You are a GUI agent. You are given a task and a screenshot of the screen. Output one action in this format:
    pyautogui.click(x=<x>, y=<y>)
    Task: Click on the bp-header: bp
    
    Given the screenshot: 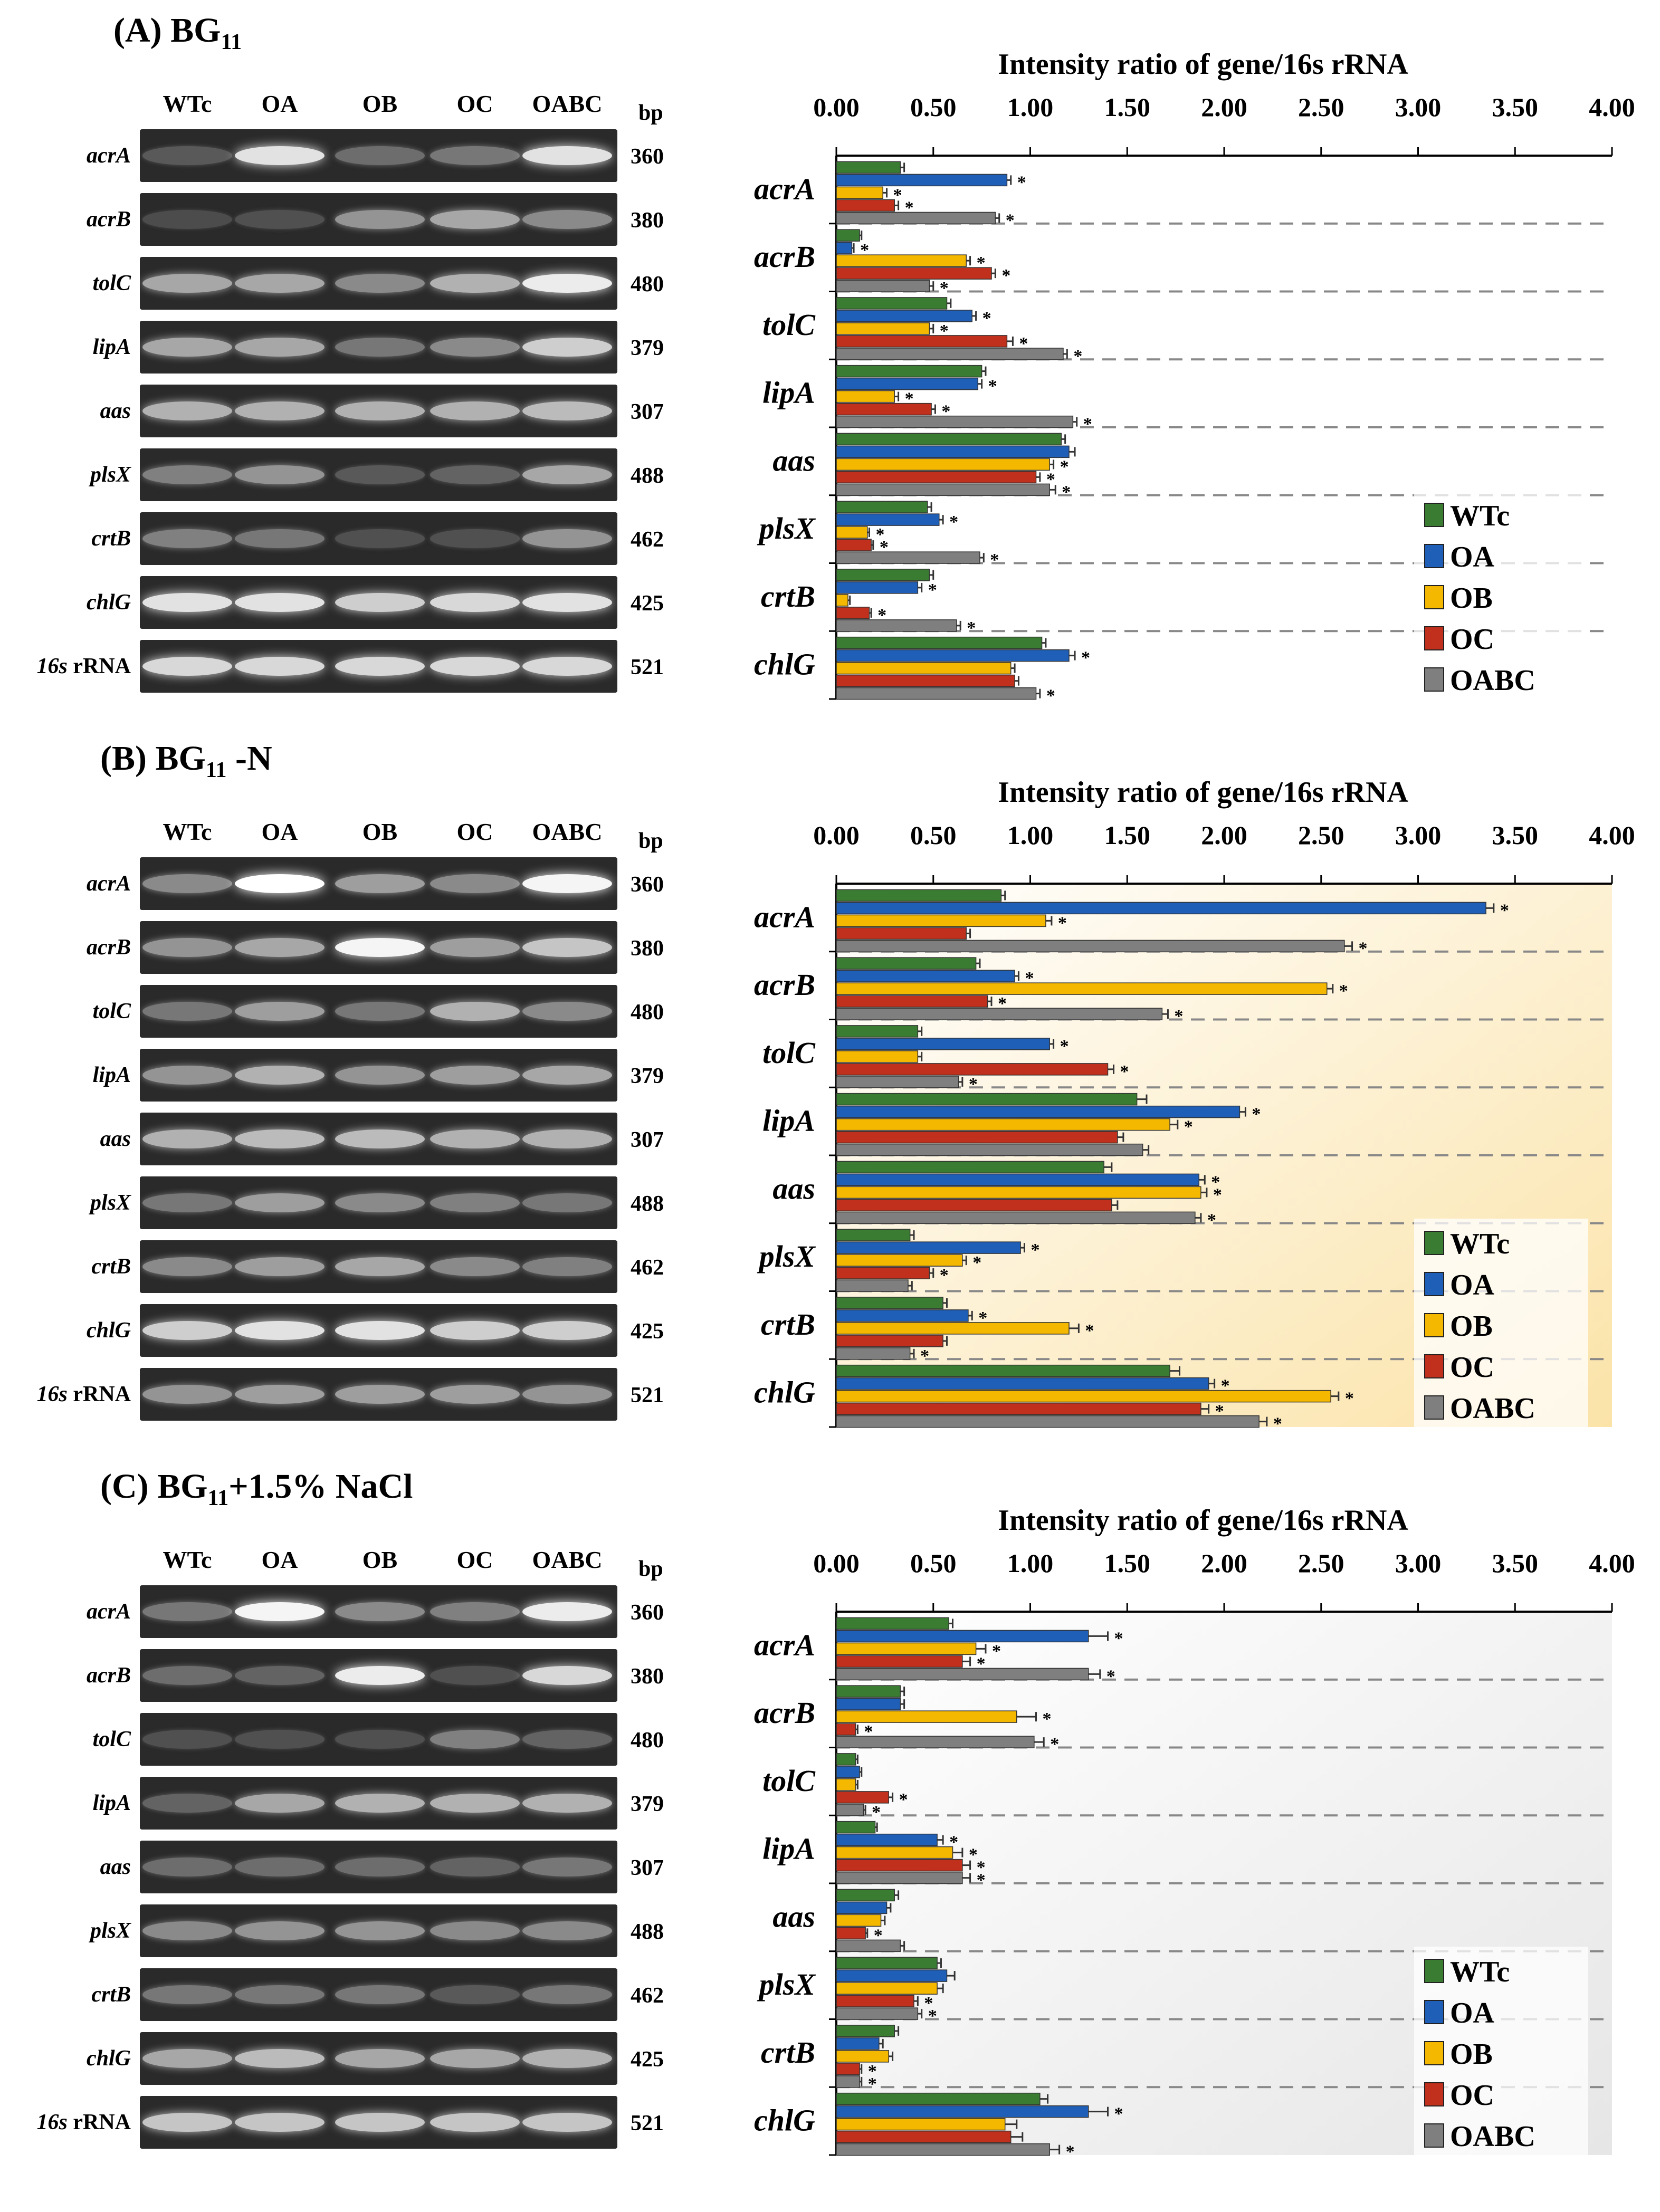 What is the action you would take?
    pyautogui.click(x=651, y=113)
    